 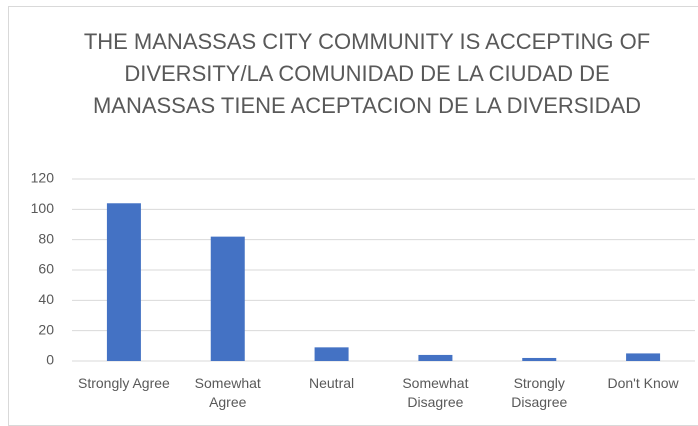 I want to click on y-tick-label: 80, so click(x=46, y=238).